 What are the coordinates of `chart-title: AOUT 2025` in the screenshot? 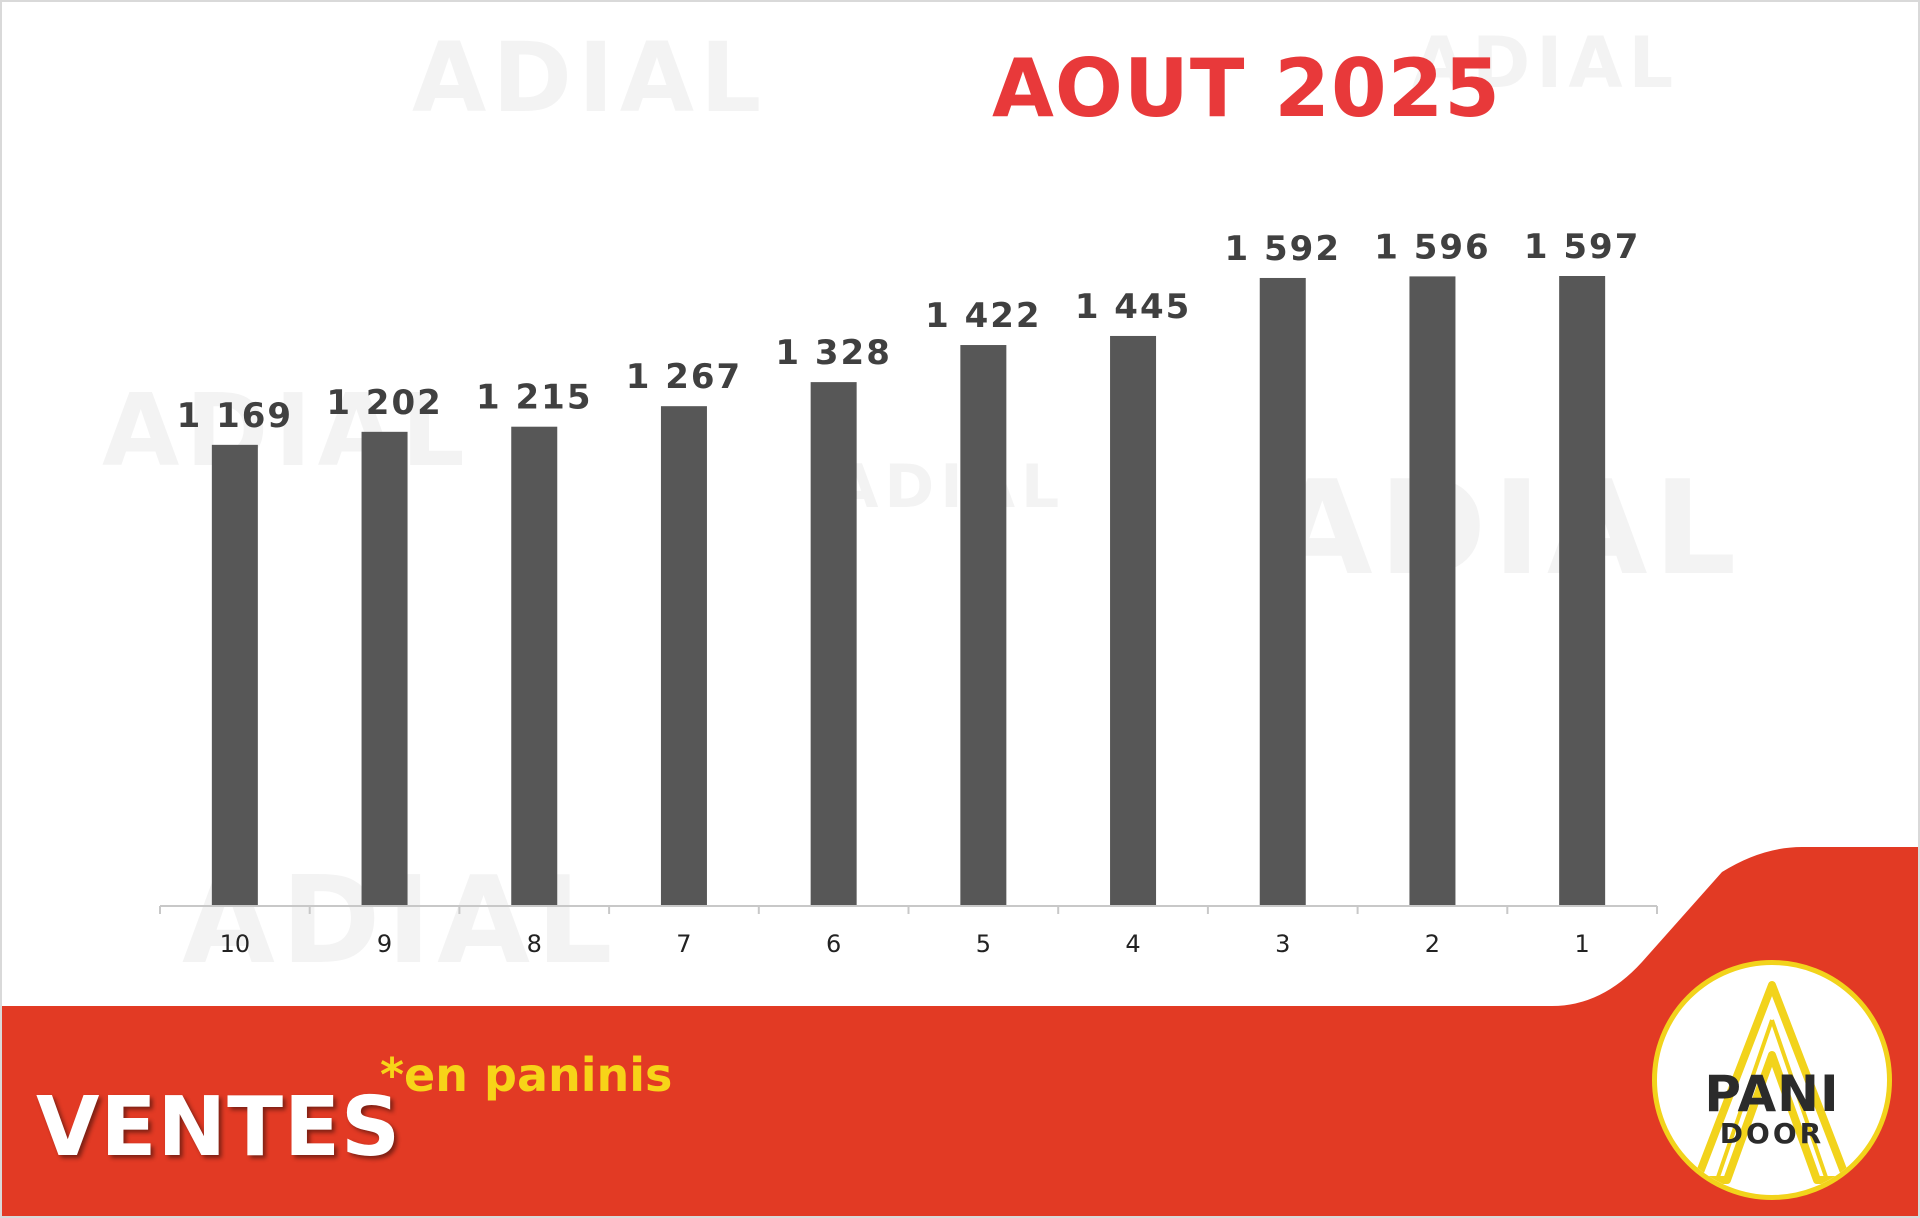 It's located at (1246, 88).